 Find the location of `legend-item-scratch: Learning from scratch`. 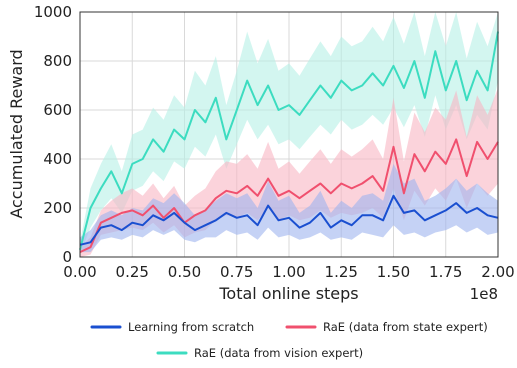

legend-item-scratch: Learning from scratch is located at coordinates (172, 327).